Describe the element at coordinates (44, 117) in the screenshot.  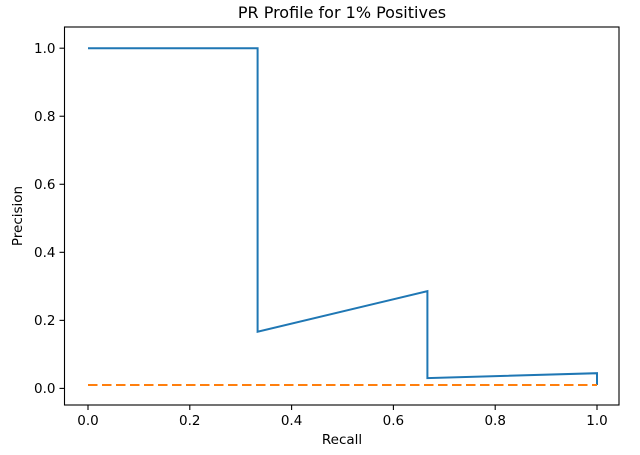
I see `y-tick-label: 0.8` at that location.